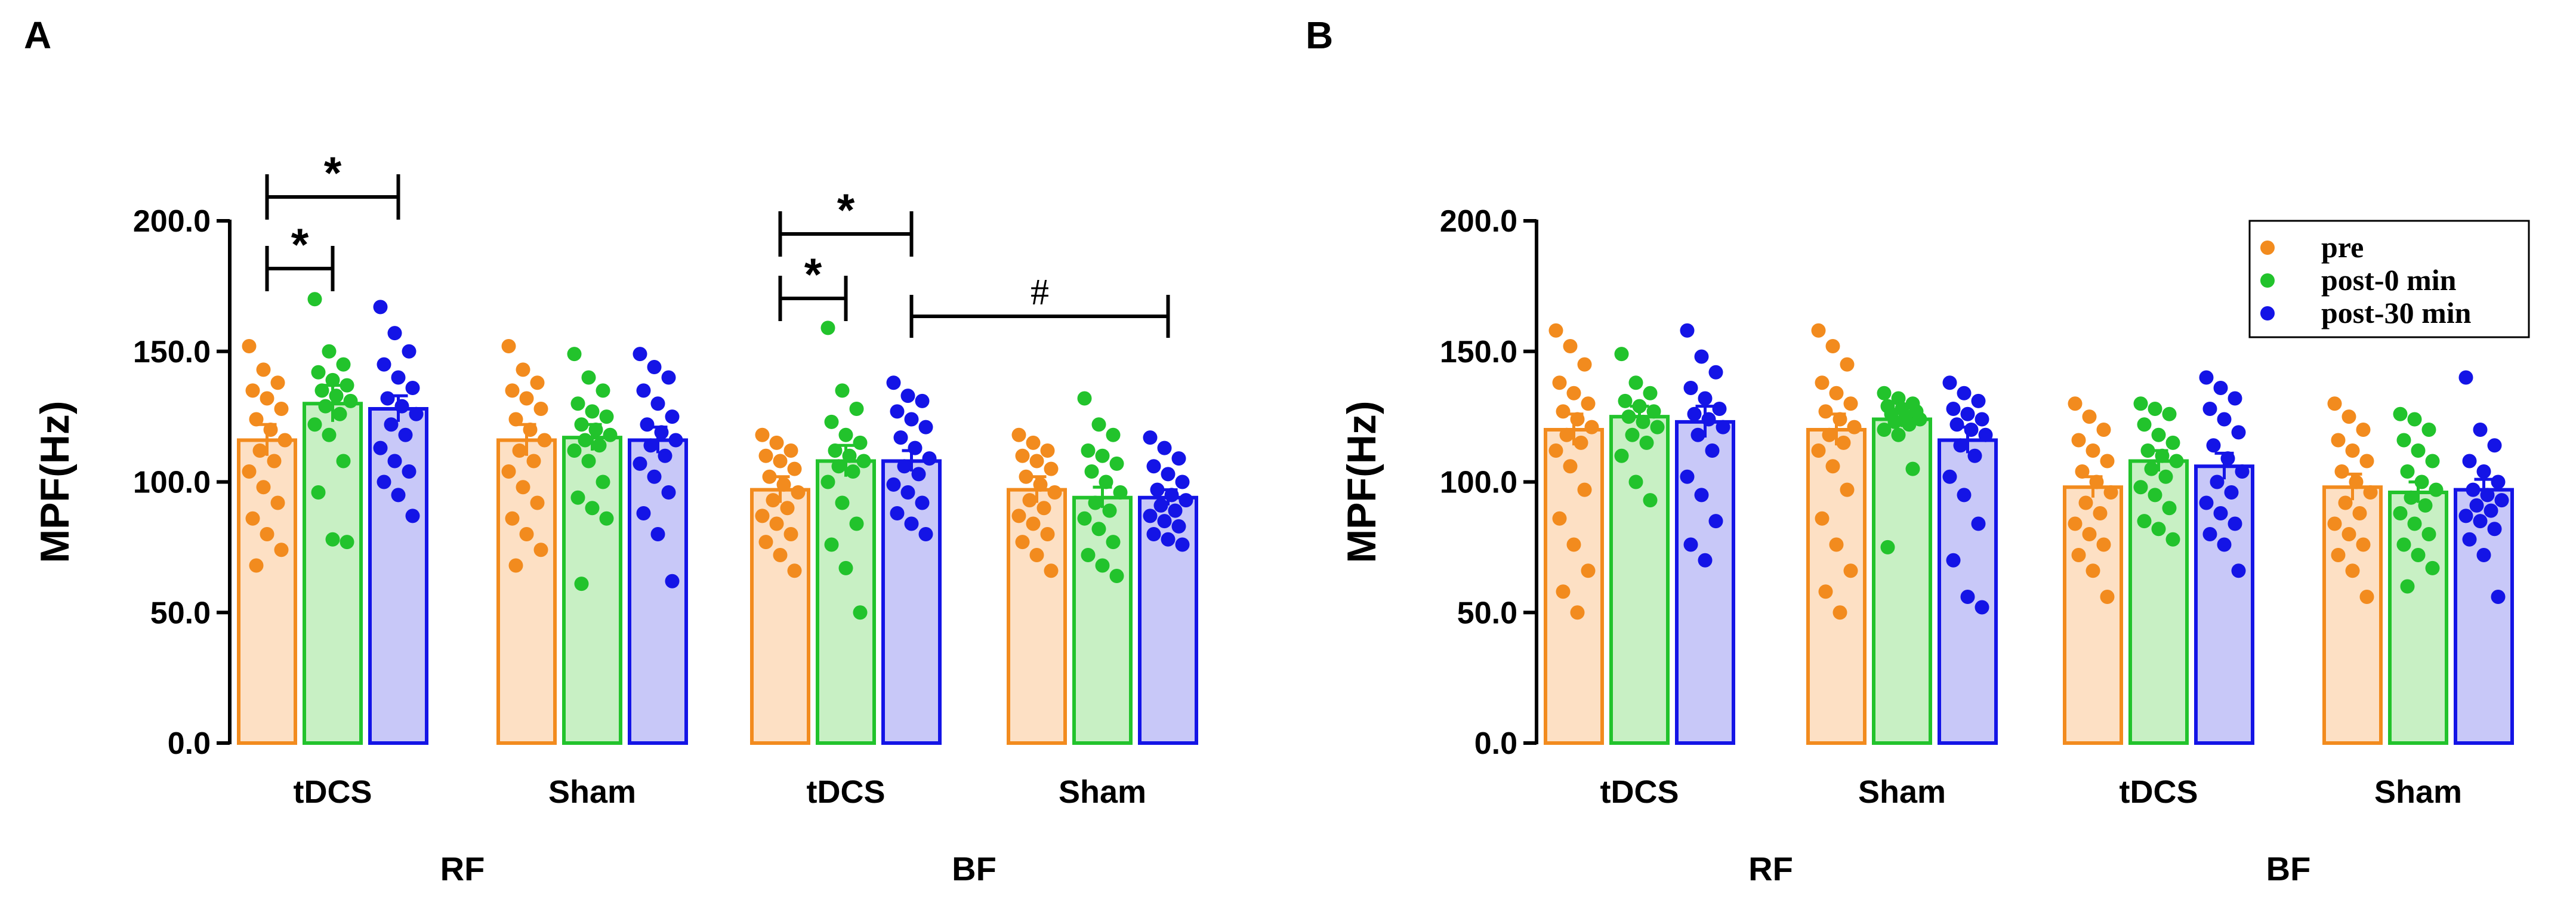 This screenshot has height=906, width=2576. What do you see at coordinates (181, 613) in the screenshot?
I see `panel-a-y-tick-label: 50.0` at bounding box center [181, 613].